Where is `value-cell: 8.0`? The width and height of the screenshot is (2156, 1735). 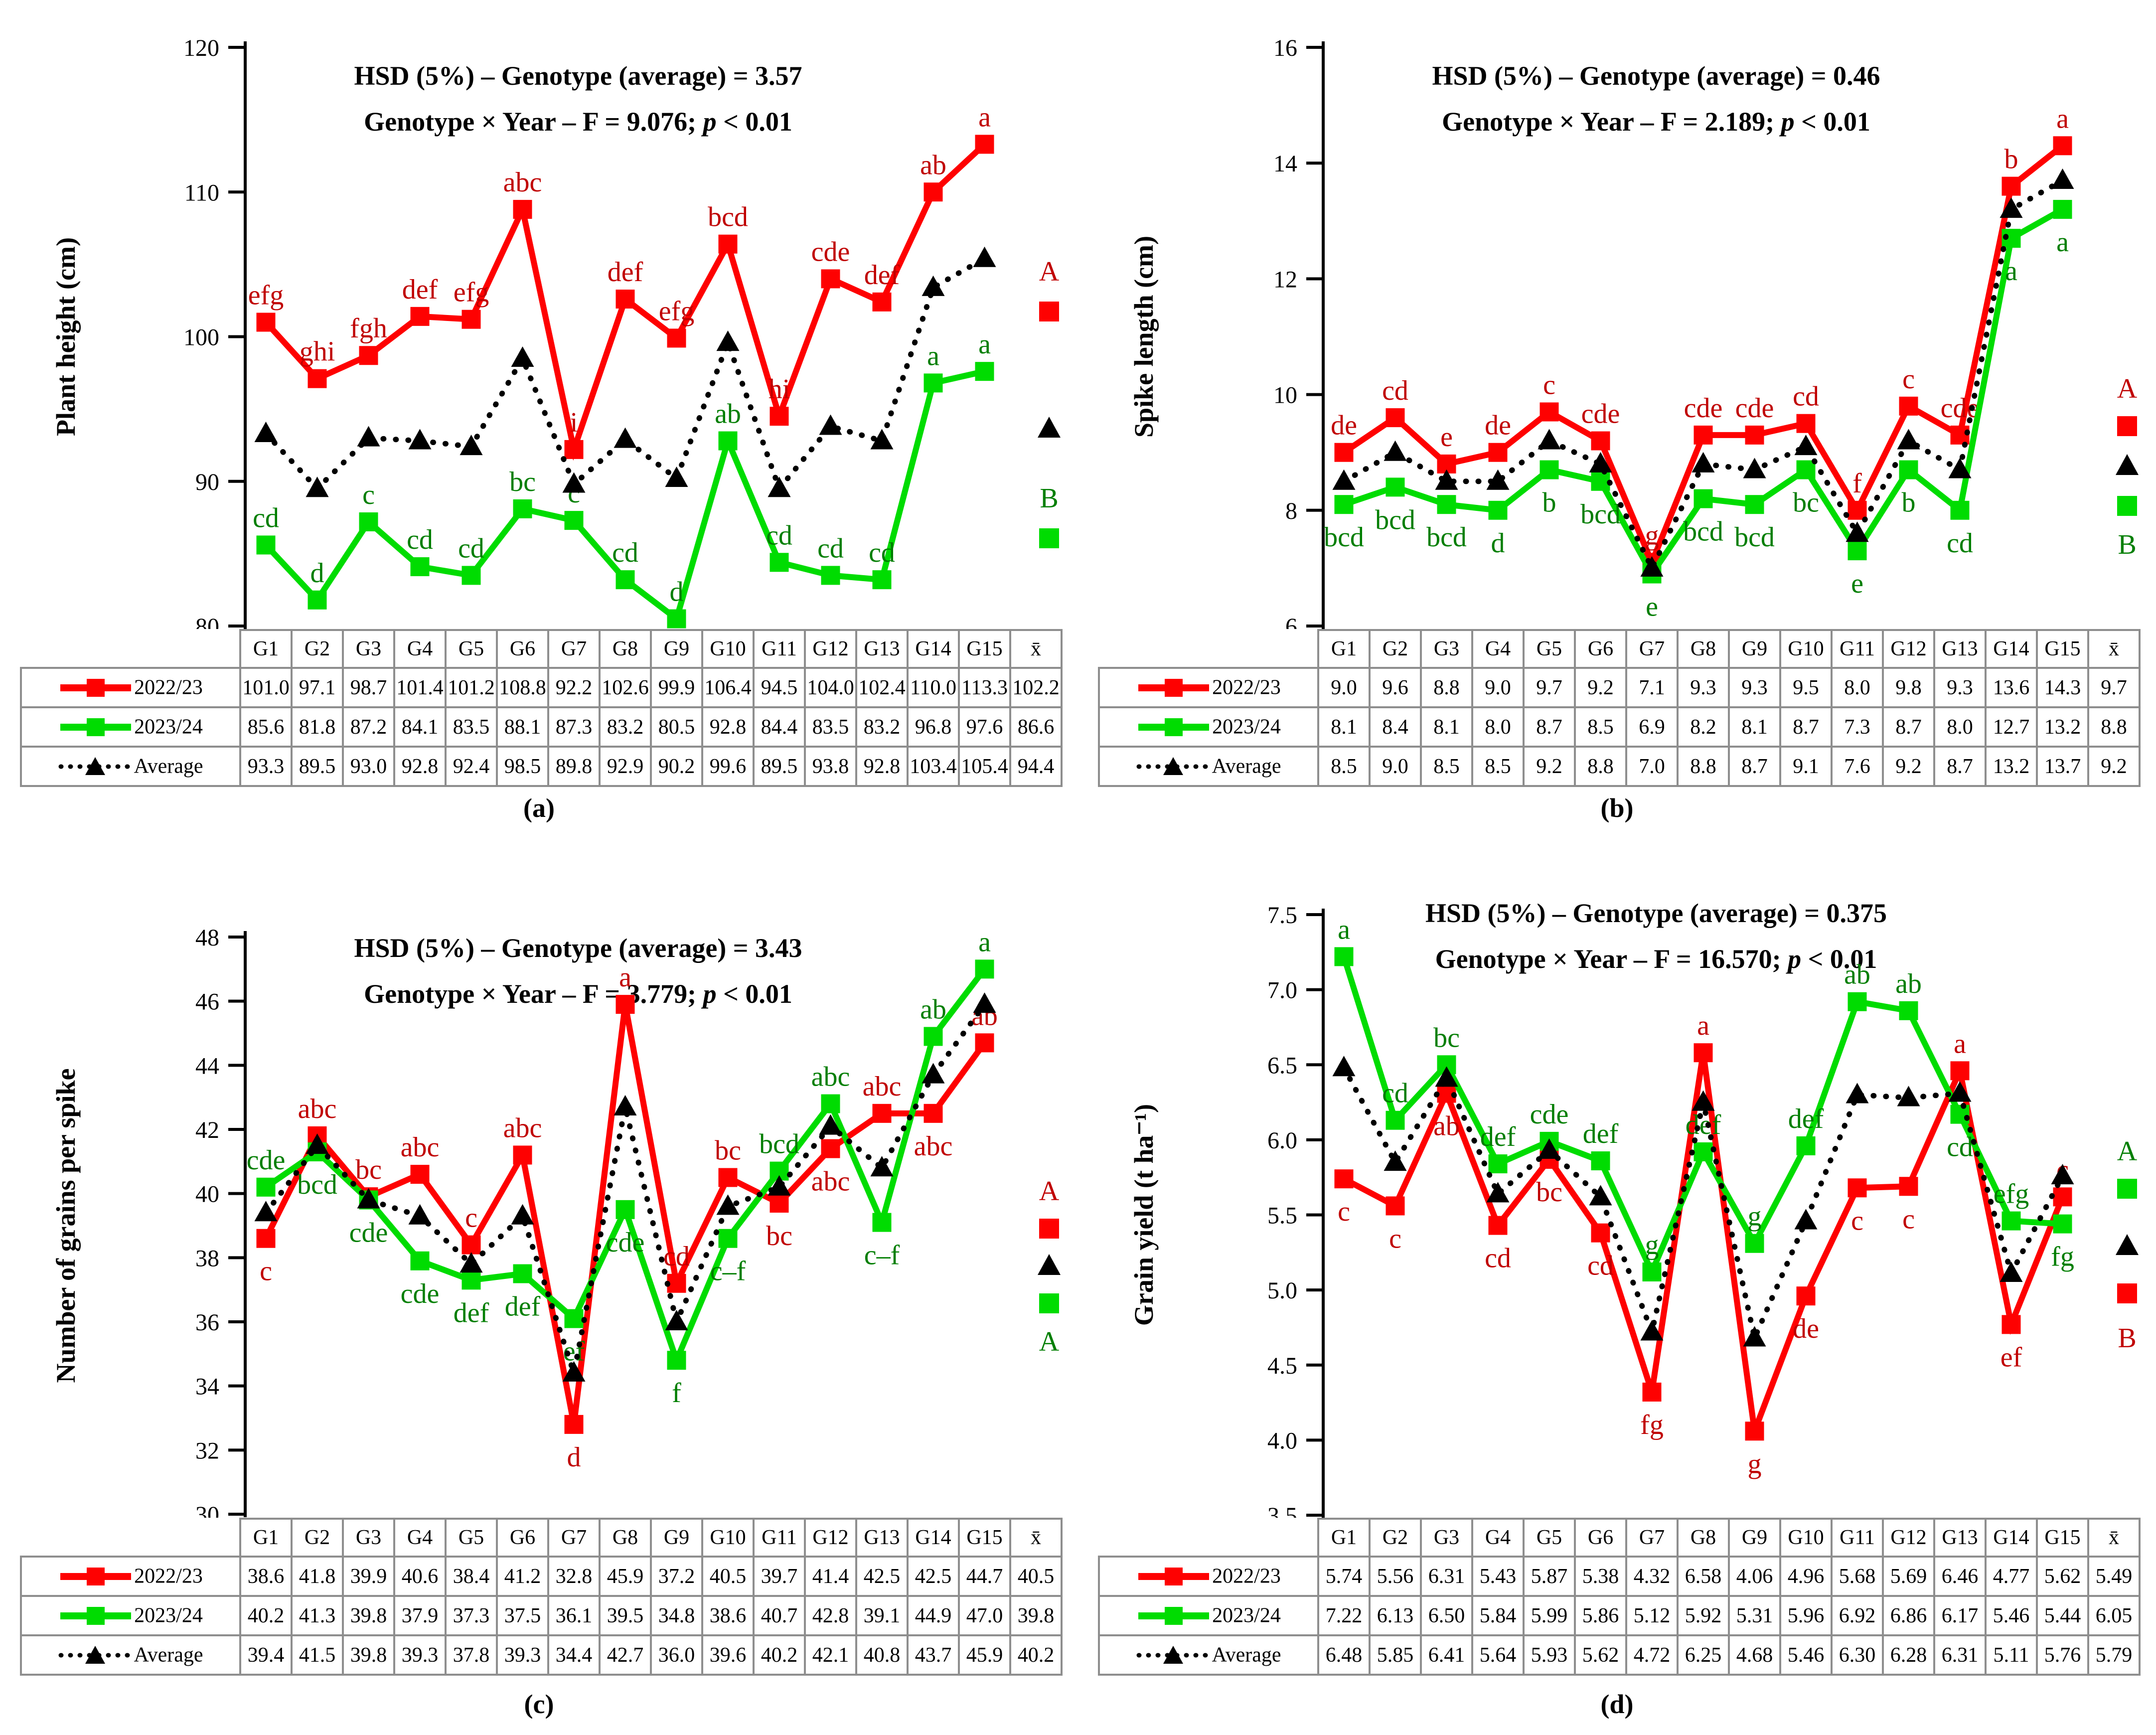 value-cell: 8.0 is located at coordinates (1498, 727).